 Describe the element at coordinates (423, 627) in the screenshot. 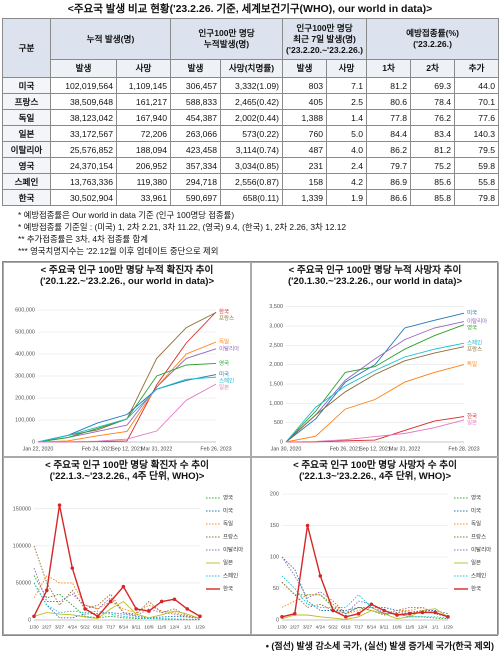

I see `x-tick-label: 12/4` at that location.